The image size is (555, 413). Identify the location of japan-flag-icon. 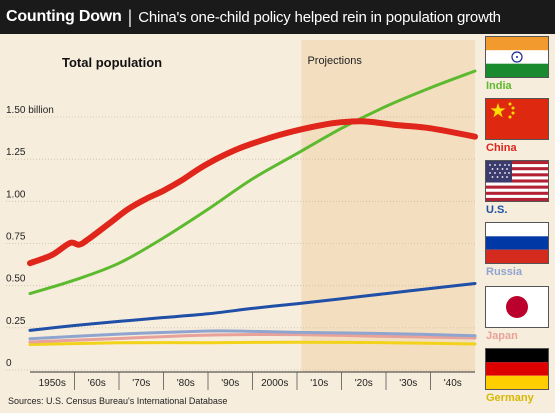
(517, 307).